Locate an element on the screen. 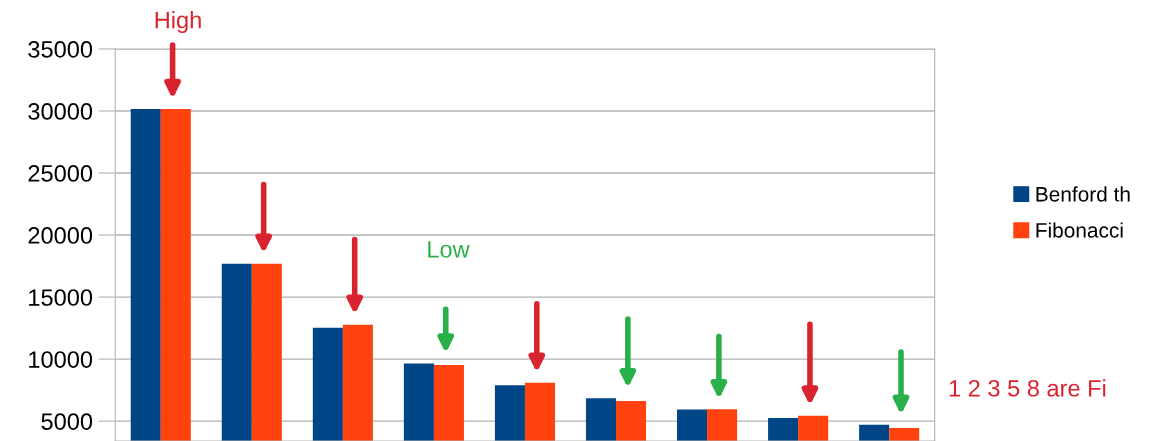 This screenshot has height=441, width=1164. y-tick-label: 5000 is located at coordinates (67, 421).